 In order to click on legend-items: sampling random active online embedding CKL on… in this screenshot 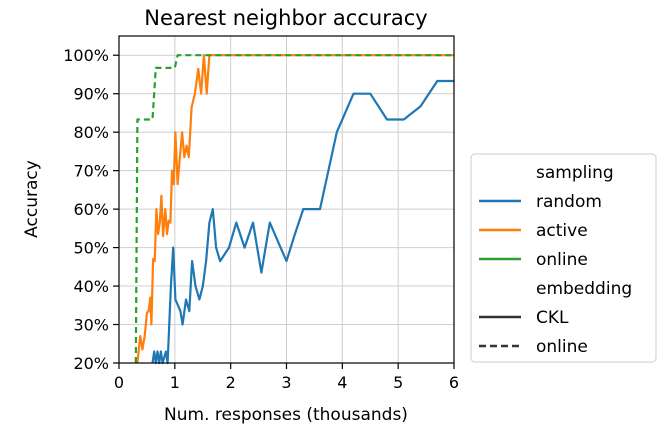, I will do `click(555, 260)`.